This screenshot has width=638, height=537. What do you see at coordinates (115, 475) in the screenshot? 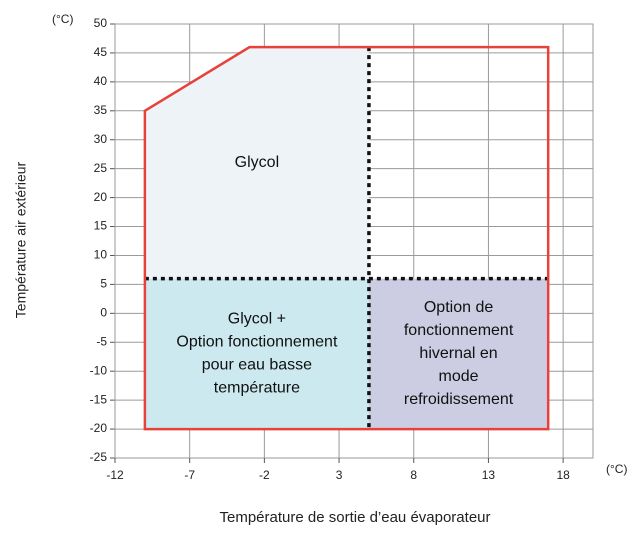
I see `x-tick-label: -12` at bounding box center [115, 475].